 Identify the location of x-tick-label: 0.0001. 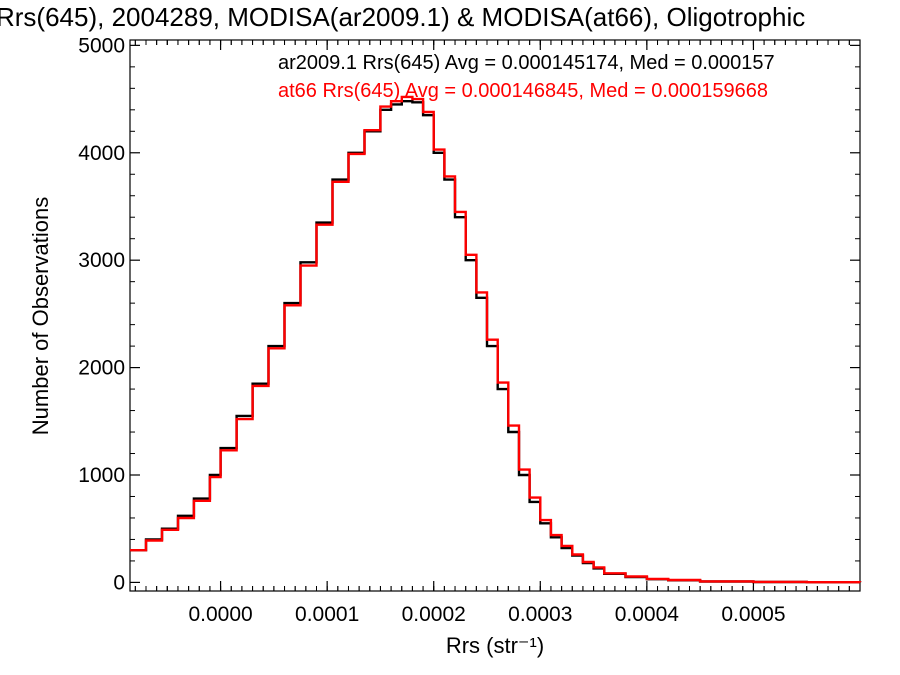
(327, 614).